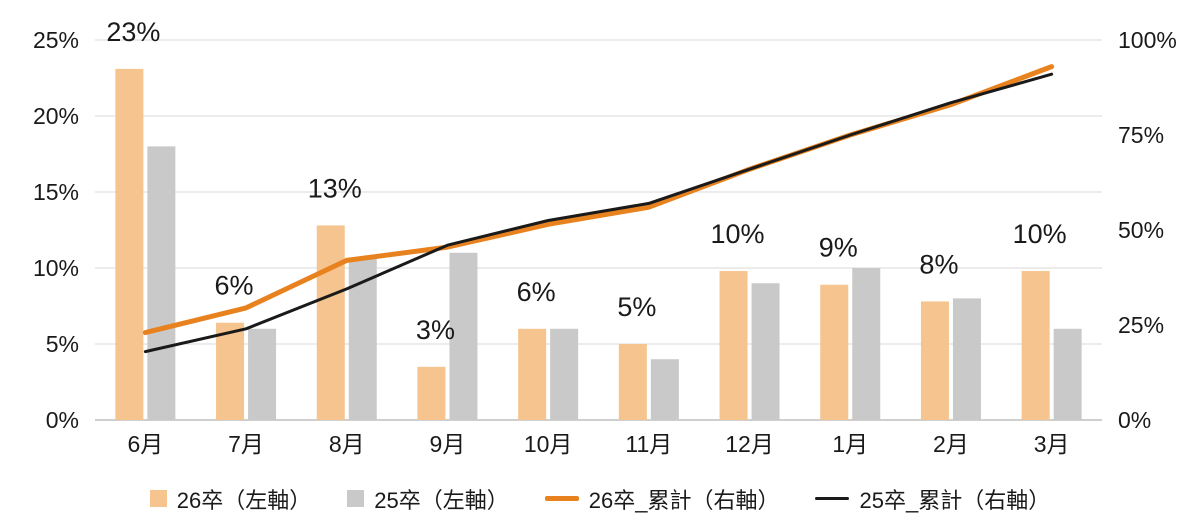  Describe the element at coordinates (1147, 40) in the screenshot. I see `right-axis-tick-label: 100%` at that location.